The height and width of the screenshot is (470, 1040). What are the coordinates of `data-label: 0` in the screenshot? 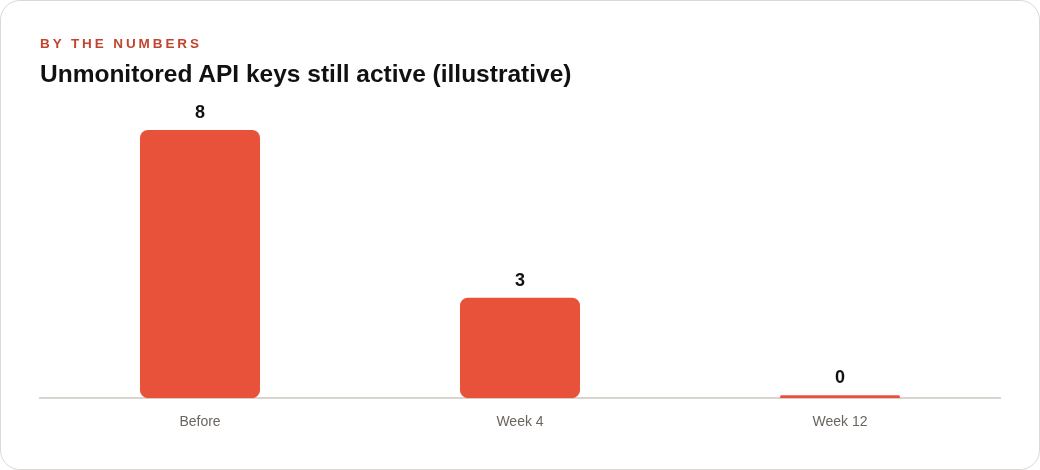 It's located at (840, 377).